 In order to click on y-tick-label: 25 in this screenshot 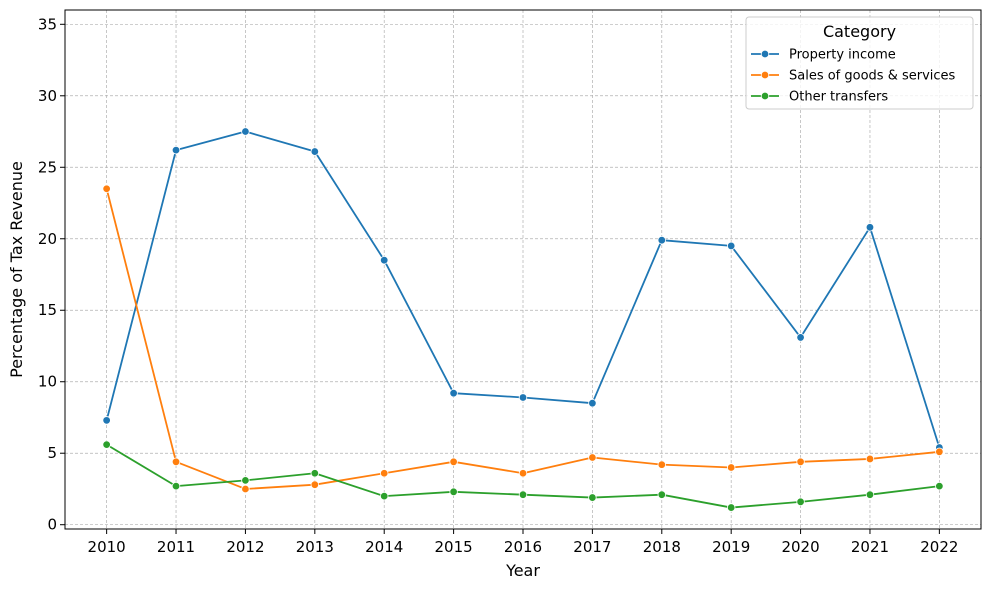, I will do `click(47, 167)`.